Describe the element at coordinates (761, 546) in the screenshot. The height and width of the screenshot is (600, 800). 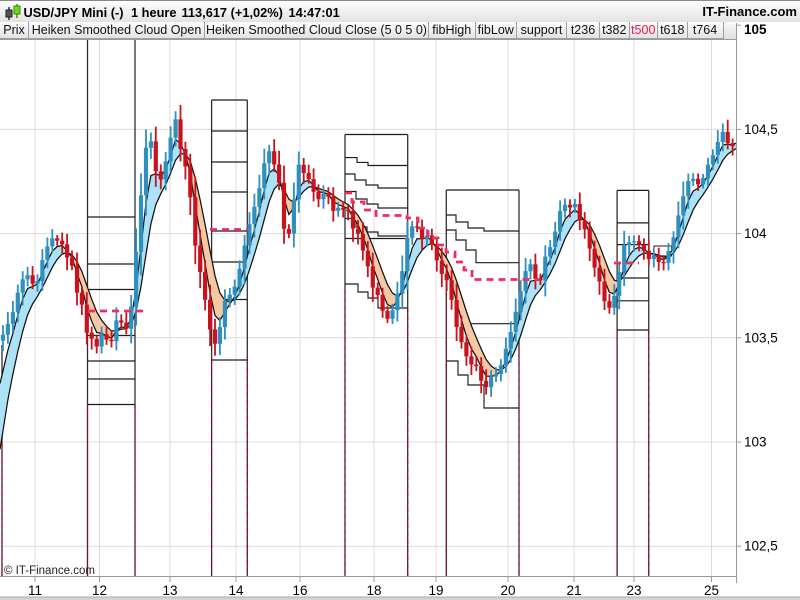
I see `svg-text: 102,5` at that location.